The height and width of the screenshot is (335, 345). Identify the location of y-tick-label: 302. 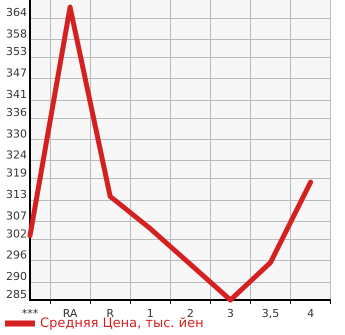
(16, 233).